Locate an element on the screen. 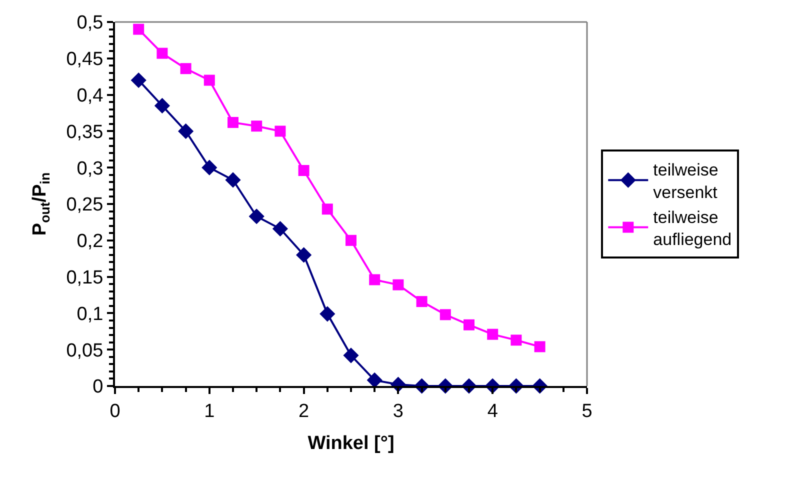  y-tick-label: 0,15 is located at coordinates (85, 277).